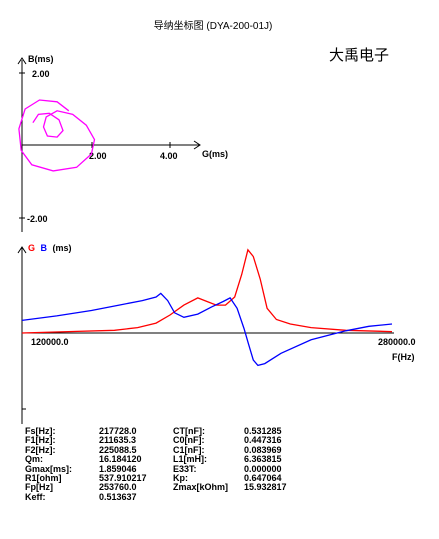  I want to click on param-value: 0.083969, so click(263, 449).